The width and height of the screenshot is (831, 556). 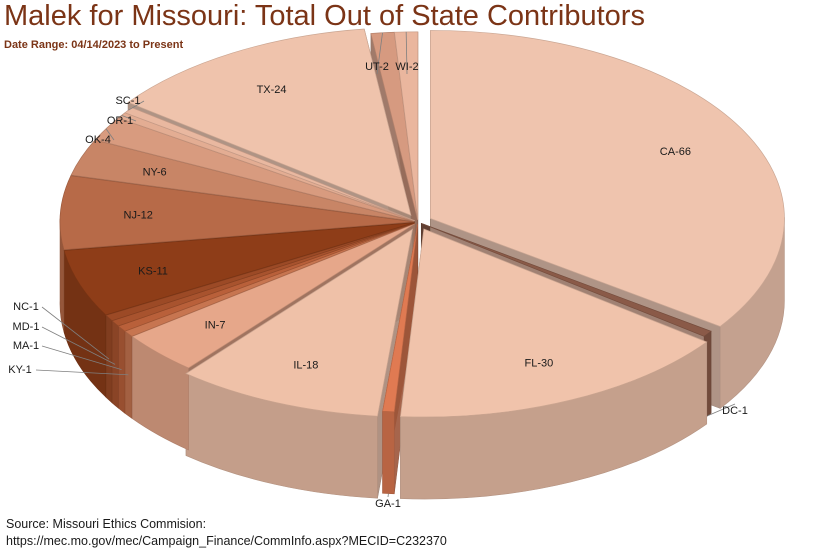 I want to click on slice-label-ca: CA-66, so click(x=675, y=152).